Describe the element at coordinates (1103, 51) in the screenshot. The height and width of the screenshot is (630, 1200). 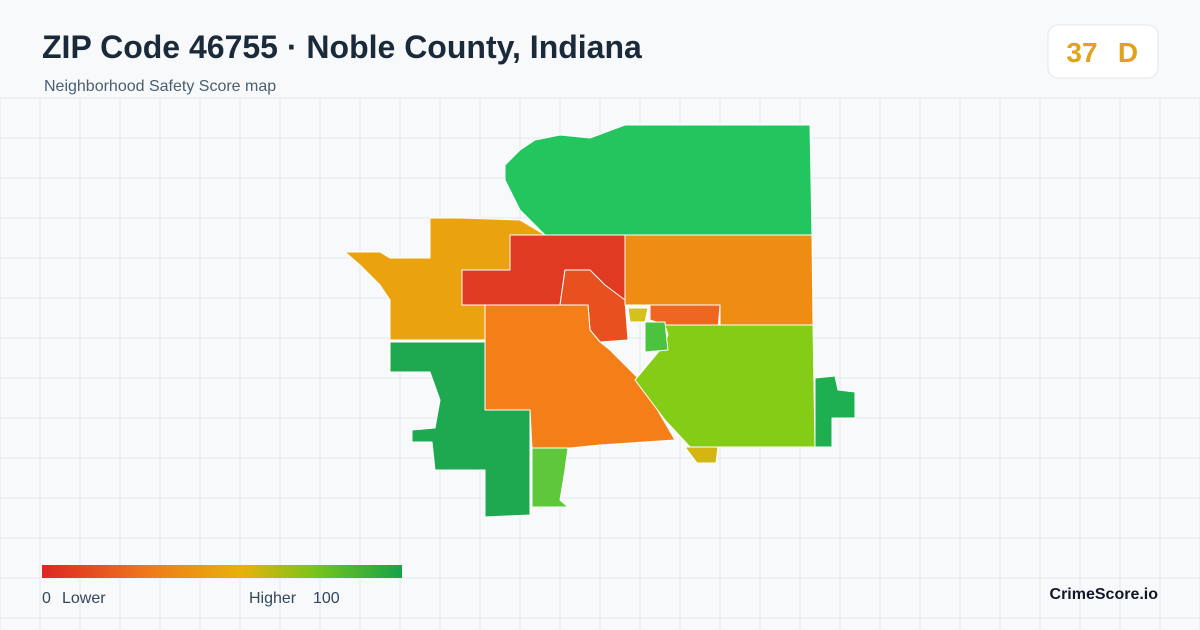
I see `score-box` at that location.